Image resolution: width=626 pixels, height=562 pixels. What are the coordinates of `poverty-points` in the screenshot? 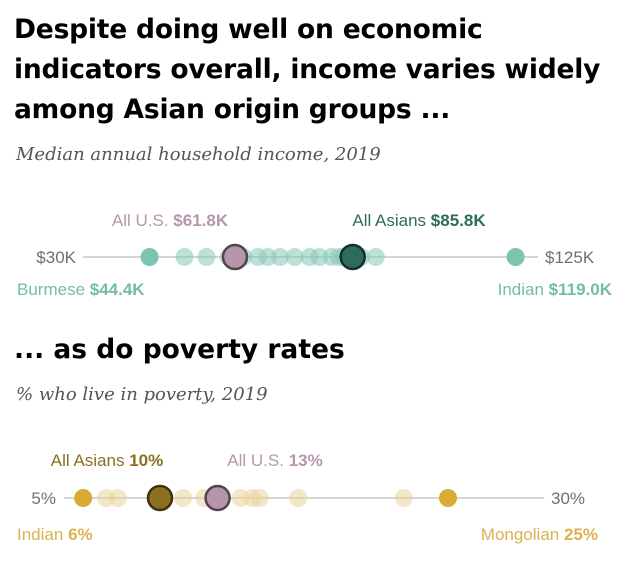 It's located at (265, 498).